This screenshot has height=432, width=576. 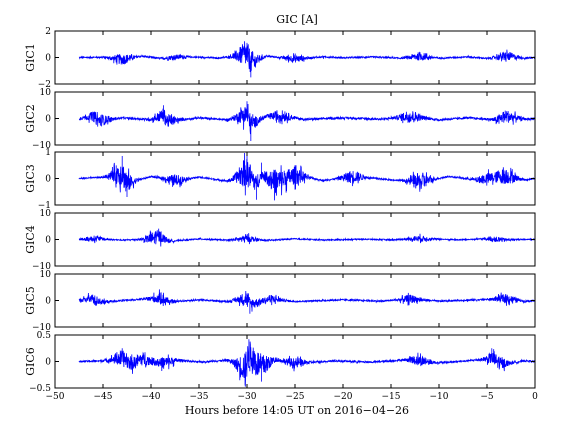 I want to click on x-tick-label: 0, so click(x=535, y=397).